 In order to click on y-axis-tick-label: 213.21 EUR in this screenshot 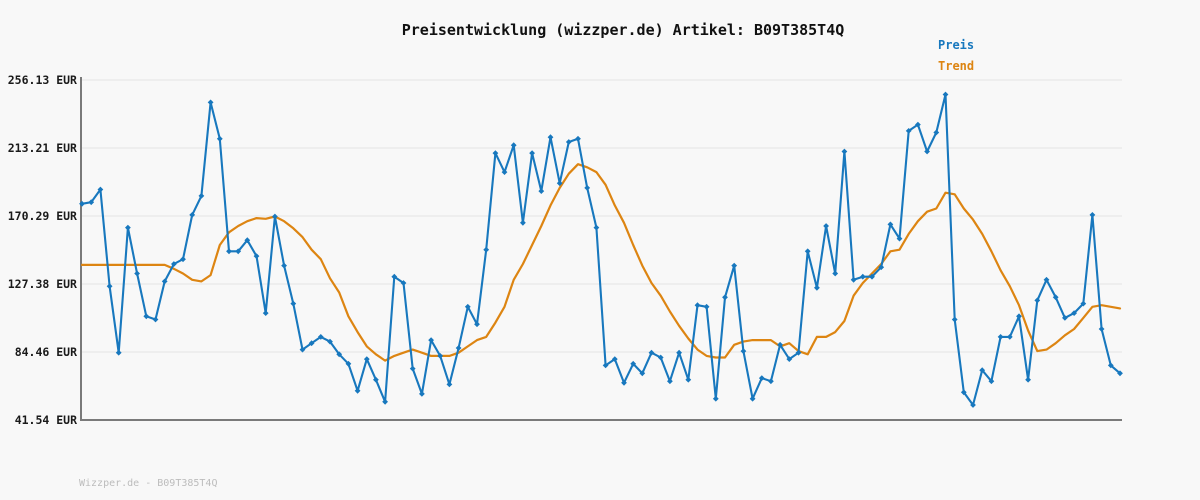, I will do `click(42, 148)`.